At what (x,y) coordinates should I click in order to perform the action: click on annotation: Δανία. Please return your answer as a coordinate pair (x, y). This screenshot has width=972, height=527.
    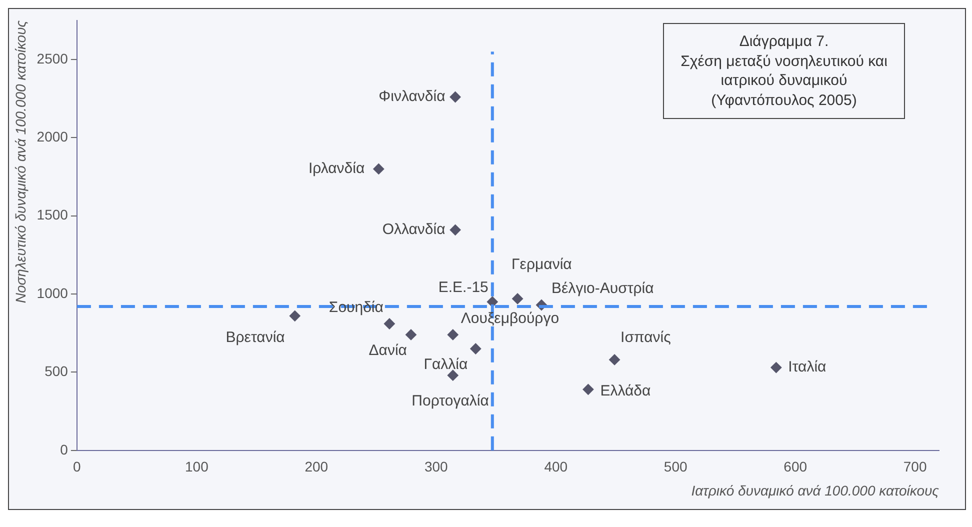
    Looking at the image, I should click on (388, 350).